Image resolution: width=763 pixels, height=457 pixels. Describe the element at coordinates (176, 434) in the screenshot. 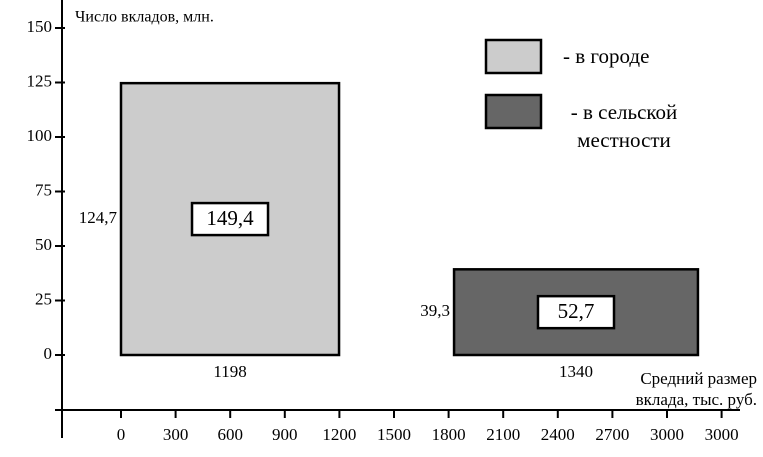

I see `x-tick-label: 300` at that location.